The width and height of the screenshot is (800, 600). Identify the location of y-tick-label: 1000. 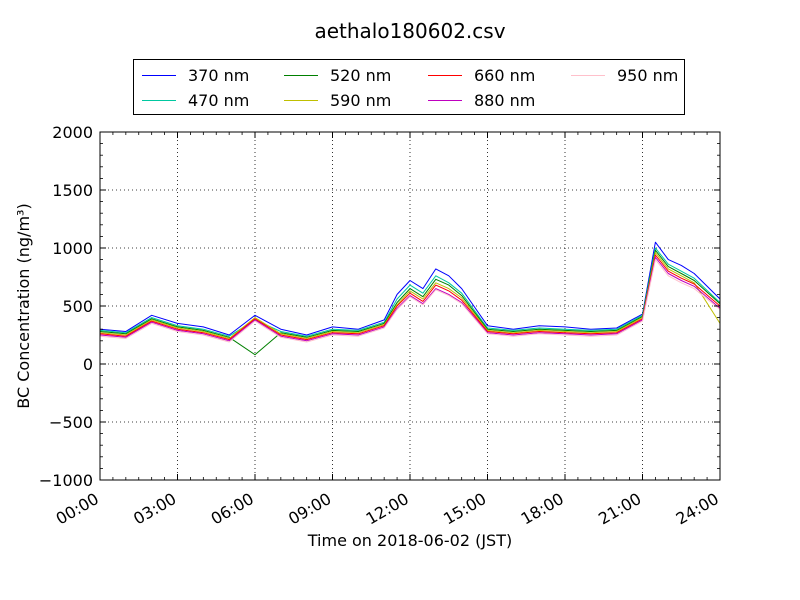
(72, 248).